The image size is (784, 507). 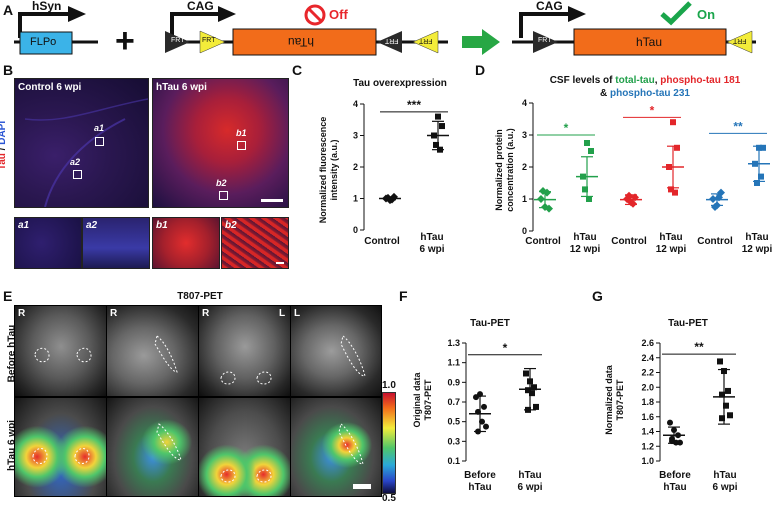 I want to click on significance-label: ***, so click(x=414, y=105).